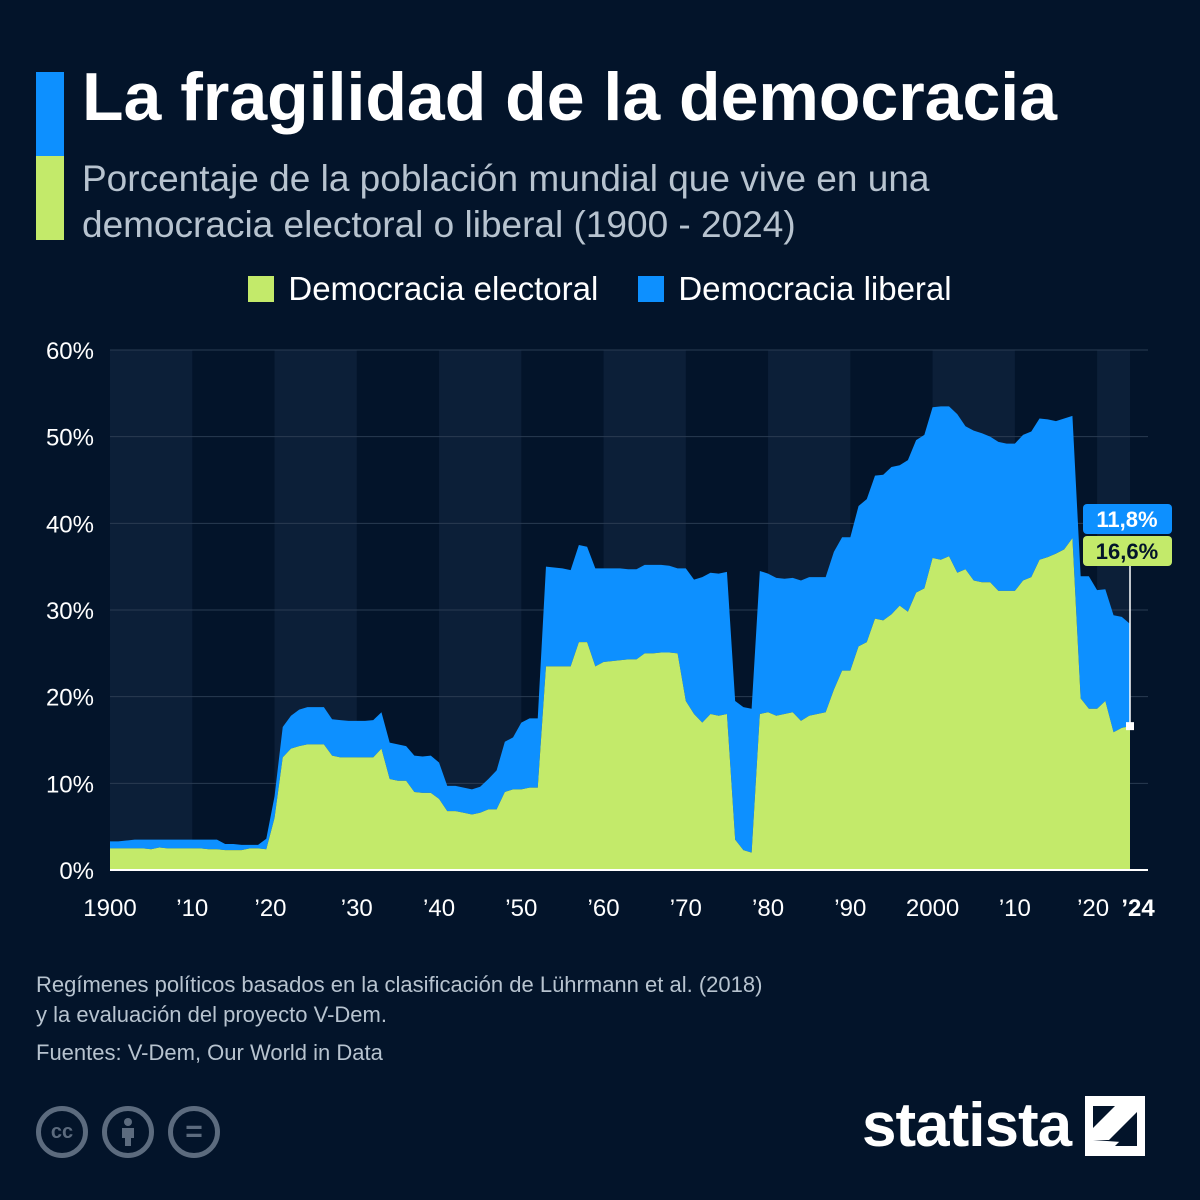 This screenshot has height=1200, width=1200. Describe the element at coordinates (1138, 908) in the screenshot. I see `x-tick-label: ’24` at that location.